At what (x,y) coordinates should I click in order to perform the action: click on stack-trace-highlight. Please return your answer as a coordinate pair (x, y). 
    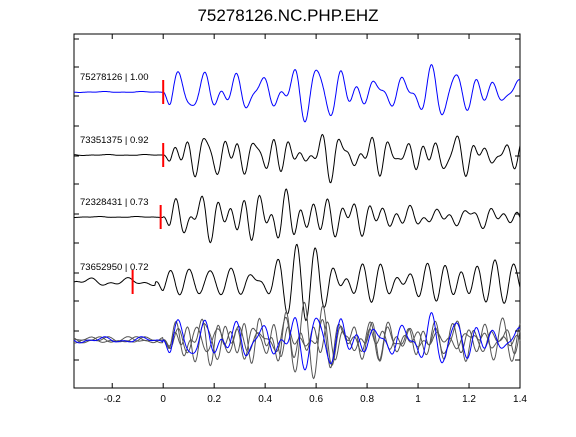
    Looking at the image, I should click on (297, 341).